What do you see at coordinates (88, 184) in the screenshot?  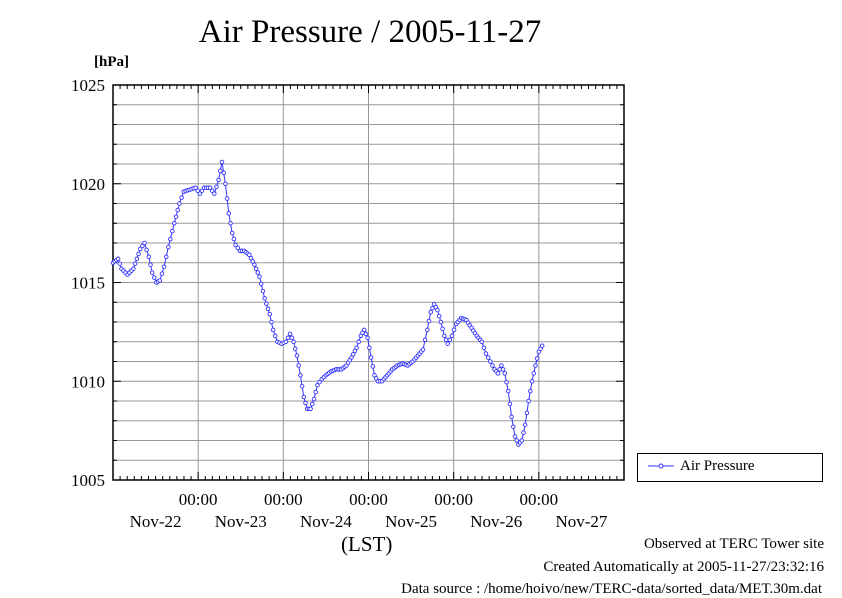 I see `y-tick-label: 1020` at bounding box center [88, 184].